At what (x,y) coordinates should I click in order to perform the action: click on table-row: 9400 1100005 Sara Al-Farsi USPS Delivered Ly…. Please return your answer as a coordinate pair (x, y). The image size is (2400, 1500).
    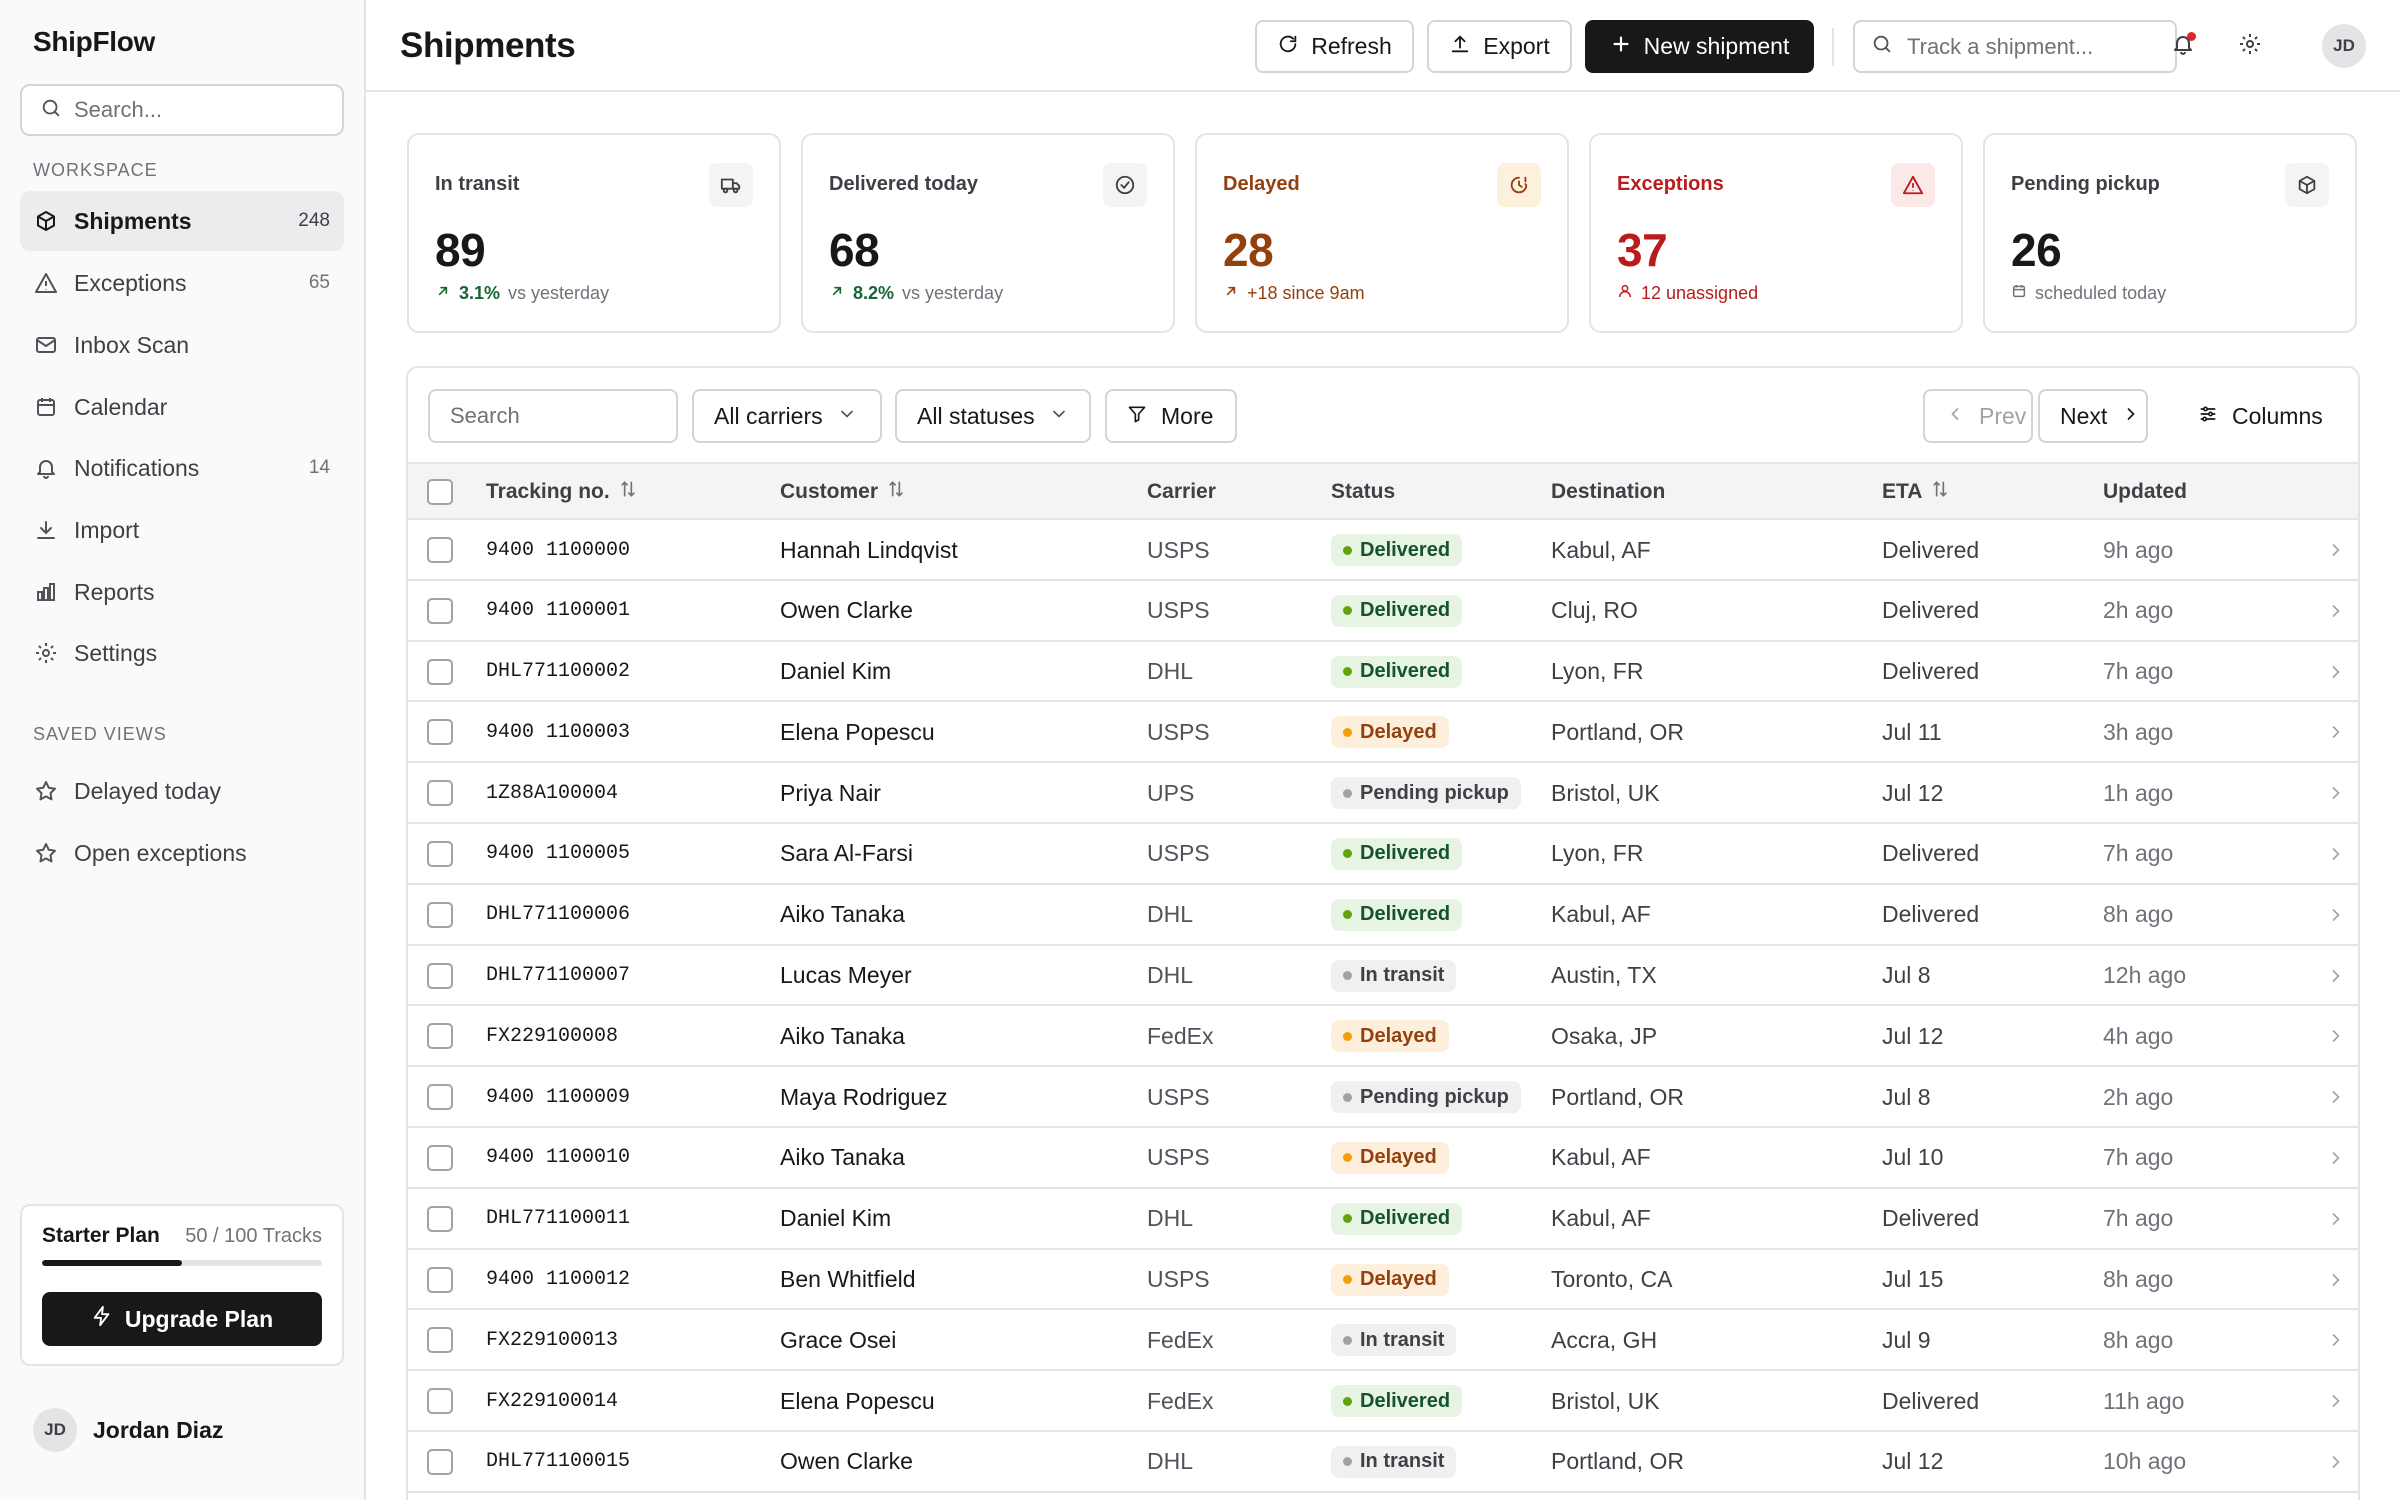
    Looking at the image, I should click on (1383, 854).